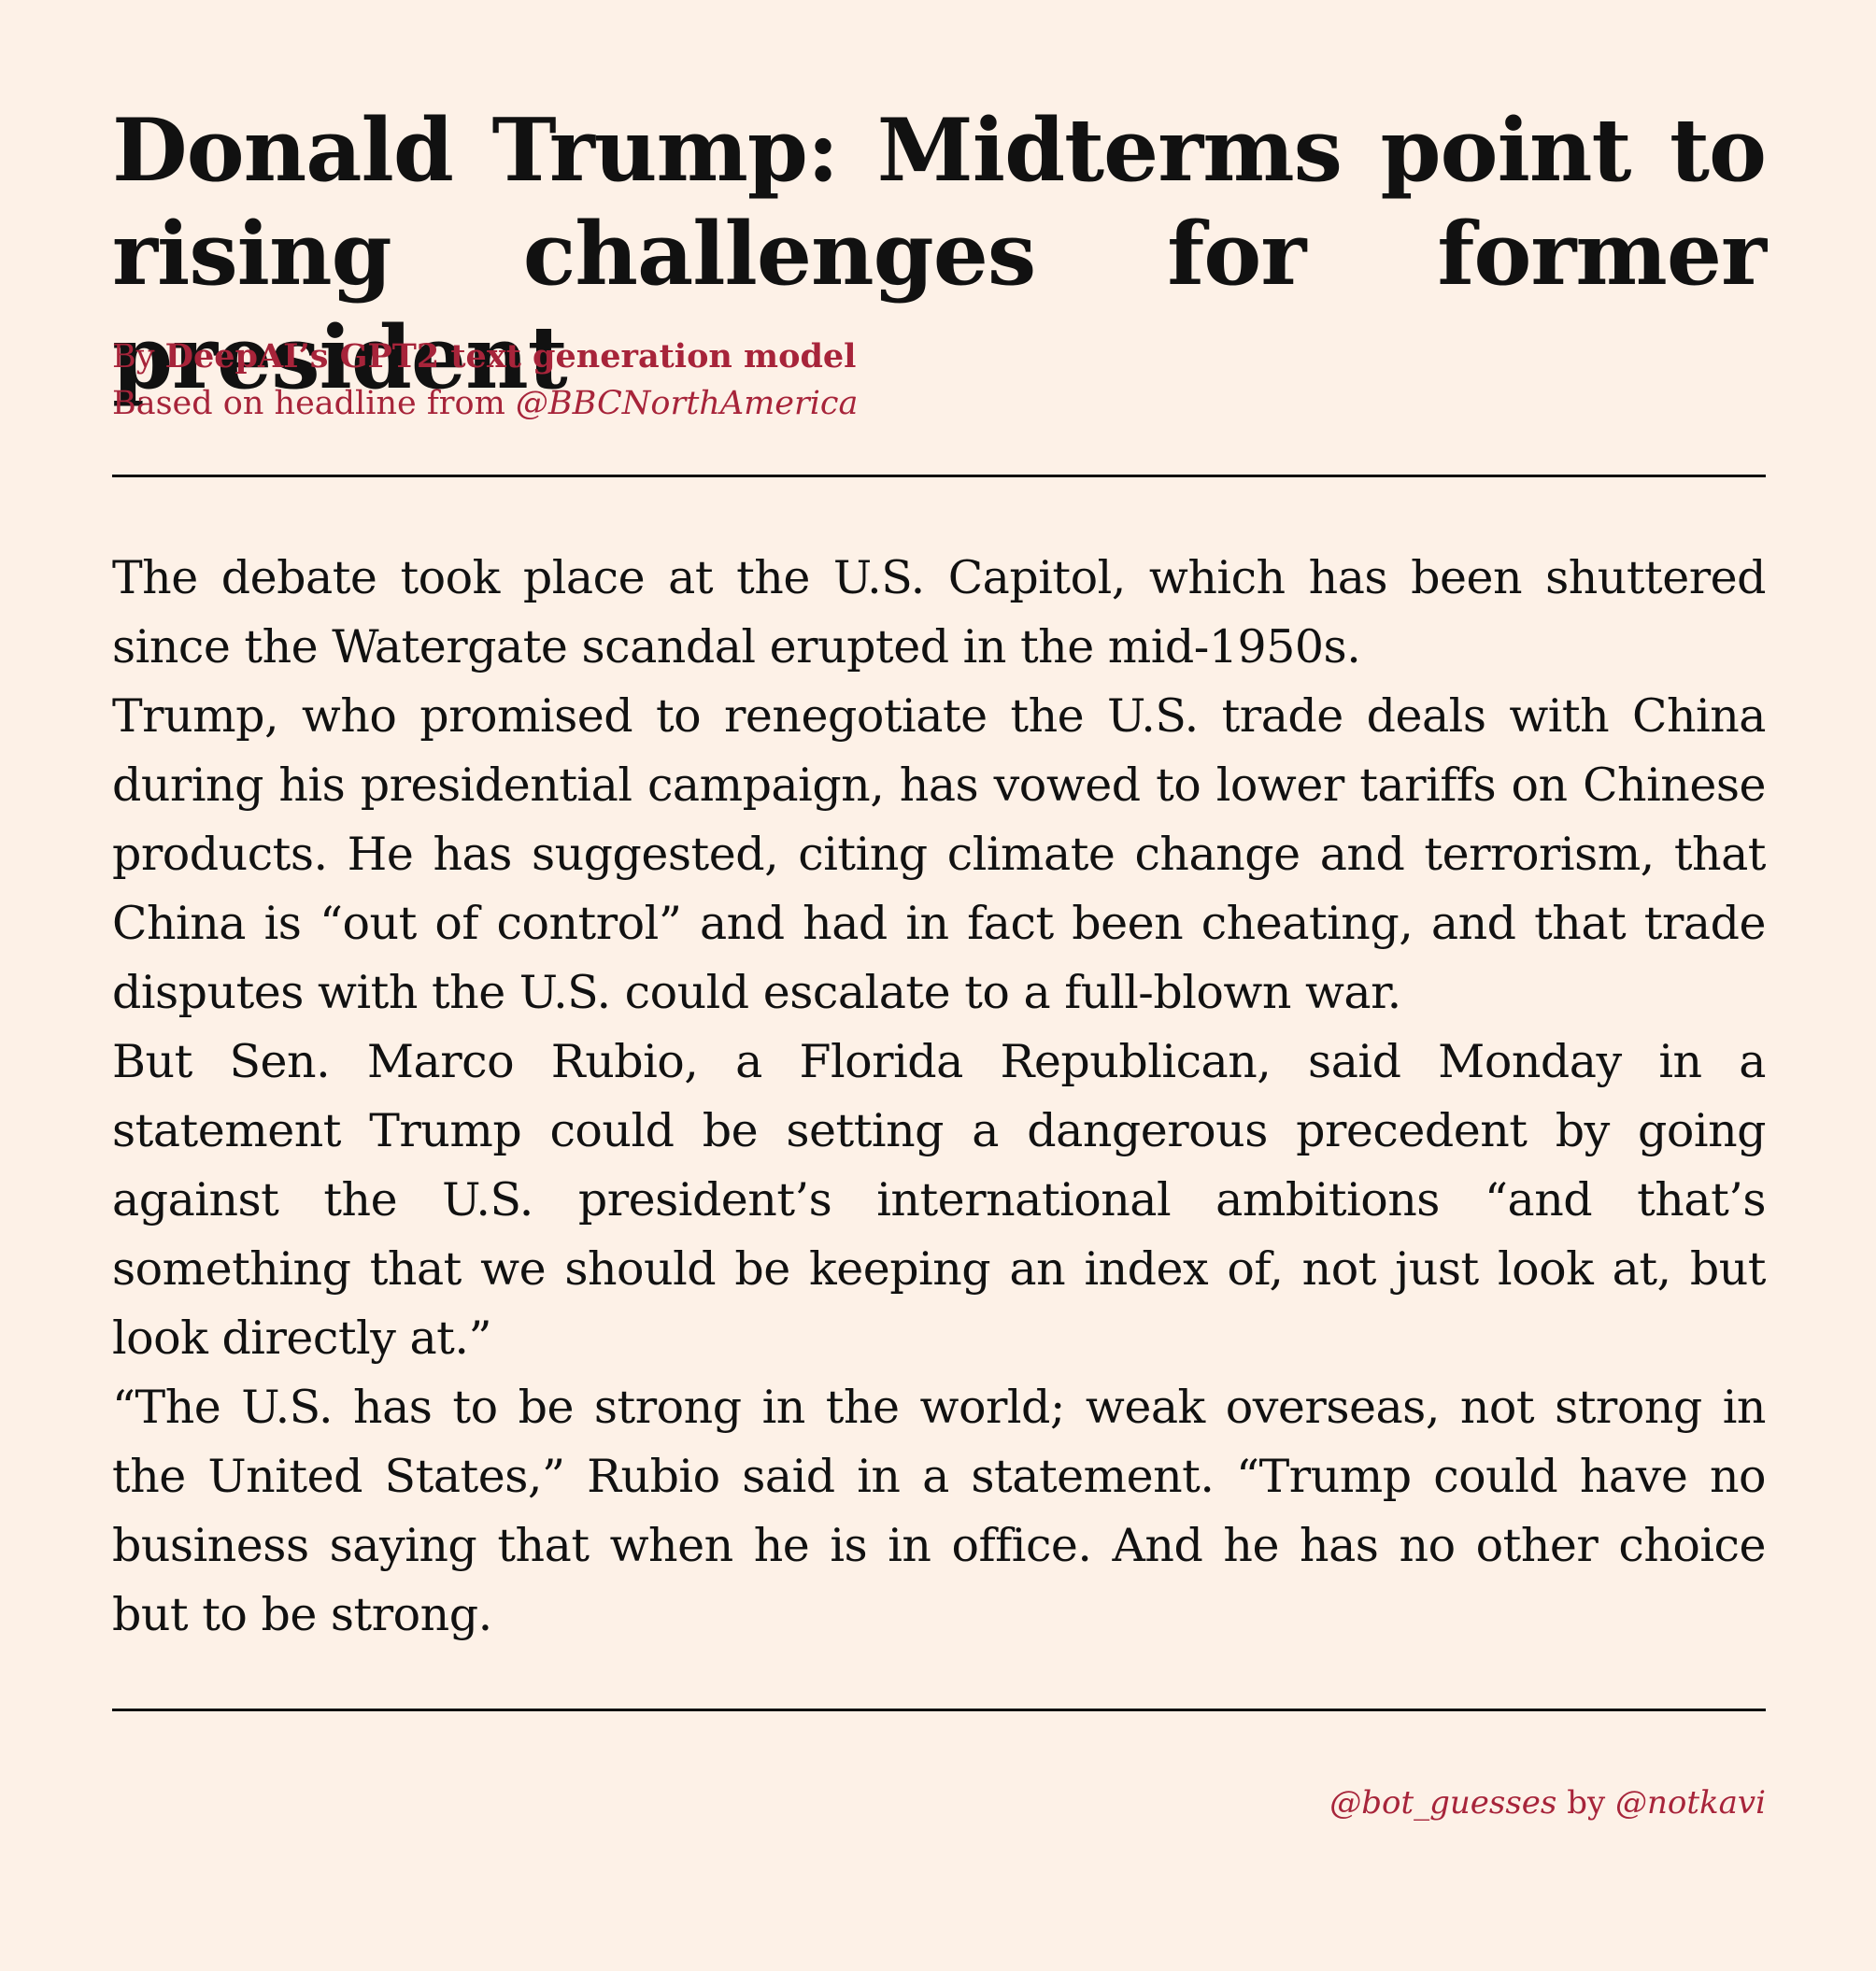 The image size is (1876, 1971). I want to click on byline-author: DeepAI’s GPT2 text generation model, so click(511, 356).